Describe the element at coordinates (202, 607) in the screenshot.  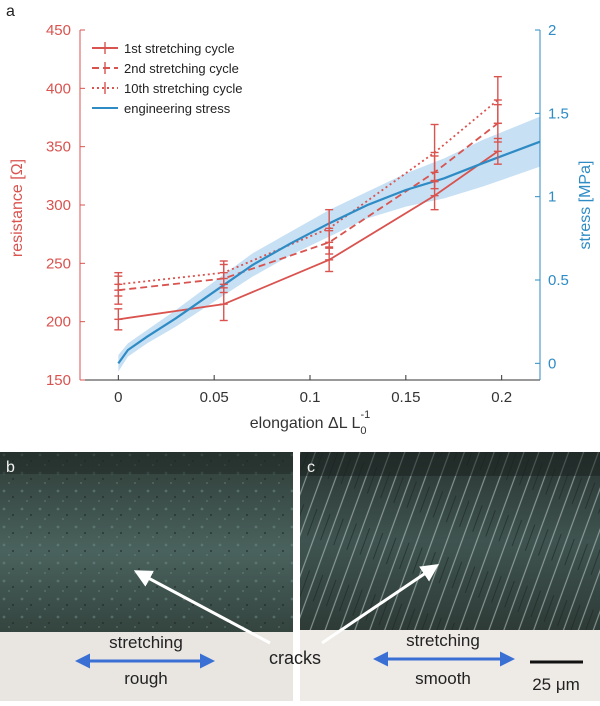
I see `cracks-arrow-left` at that location.